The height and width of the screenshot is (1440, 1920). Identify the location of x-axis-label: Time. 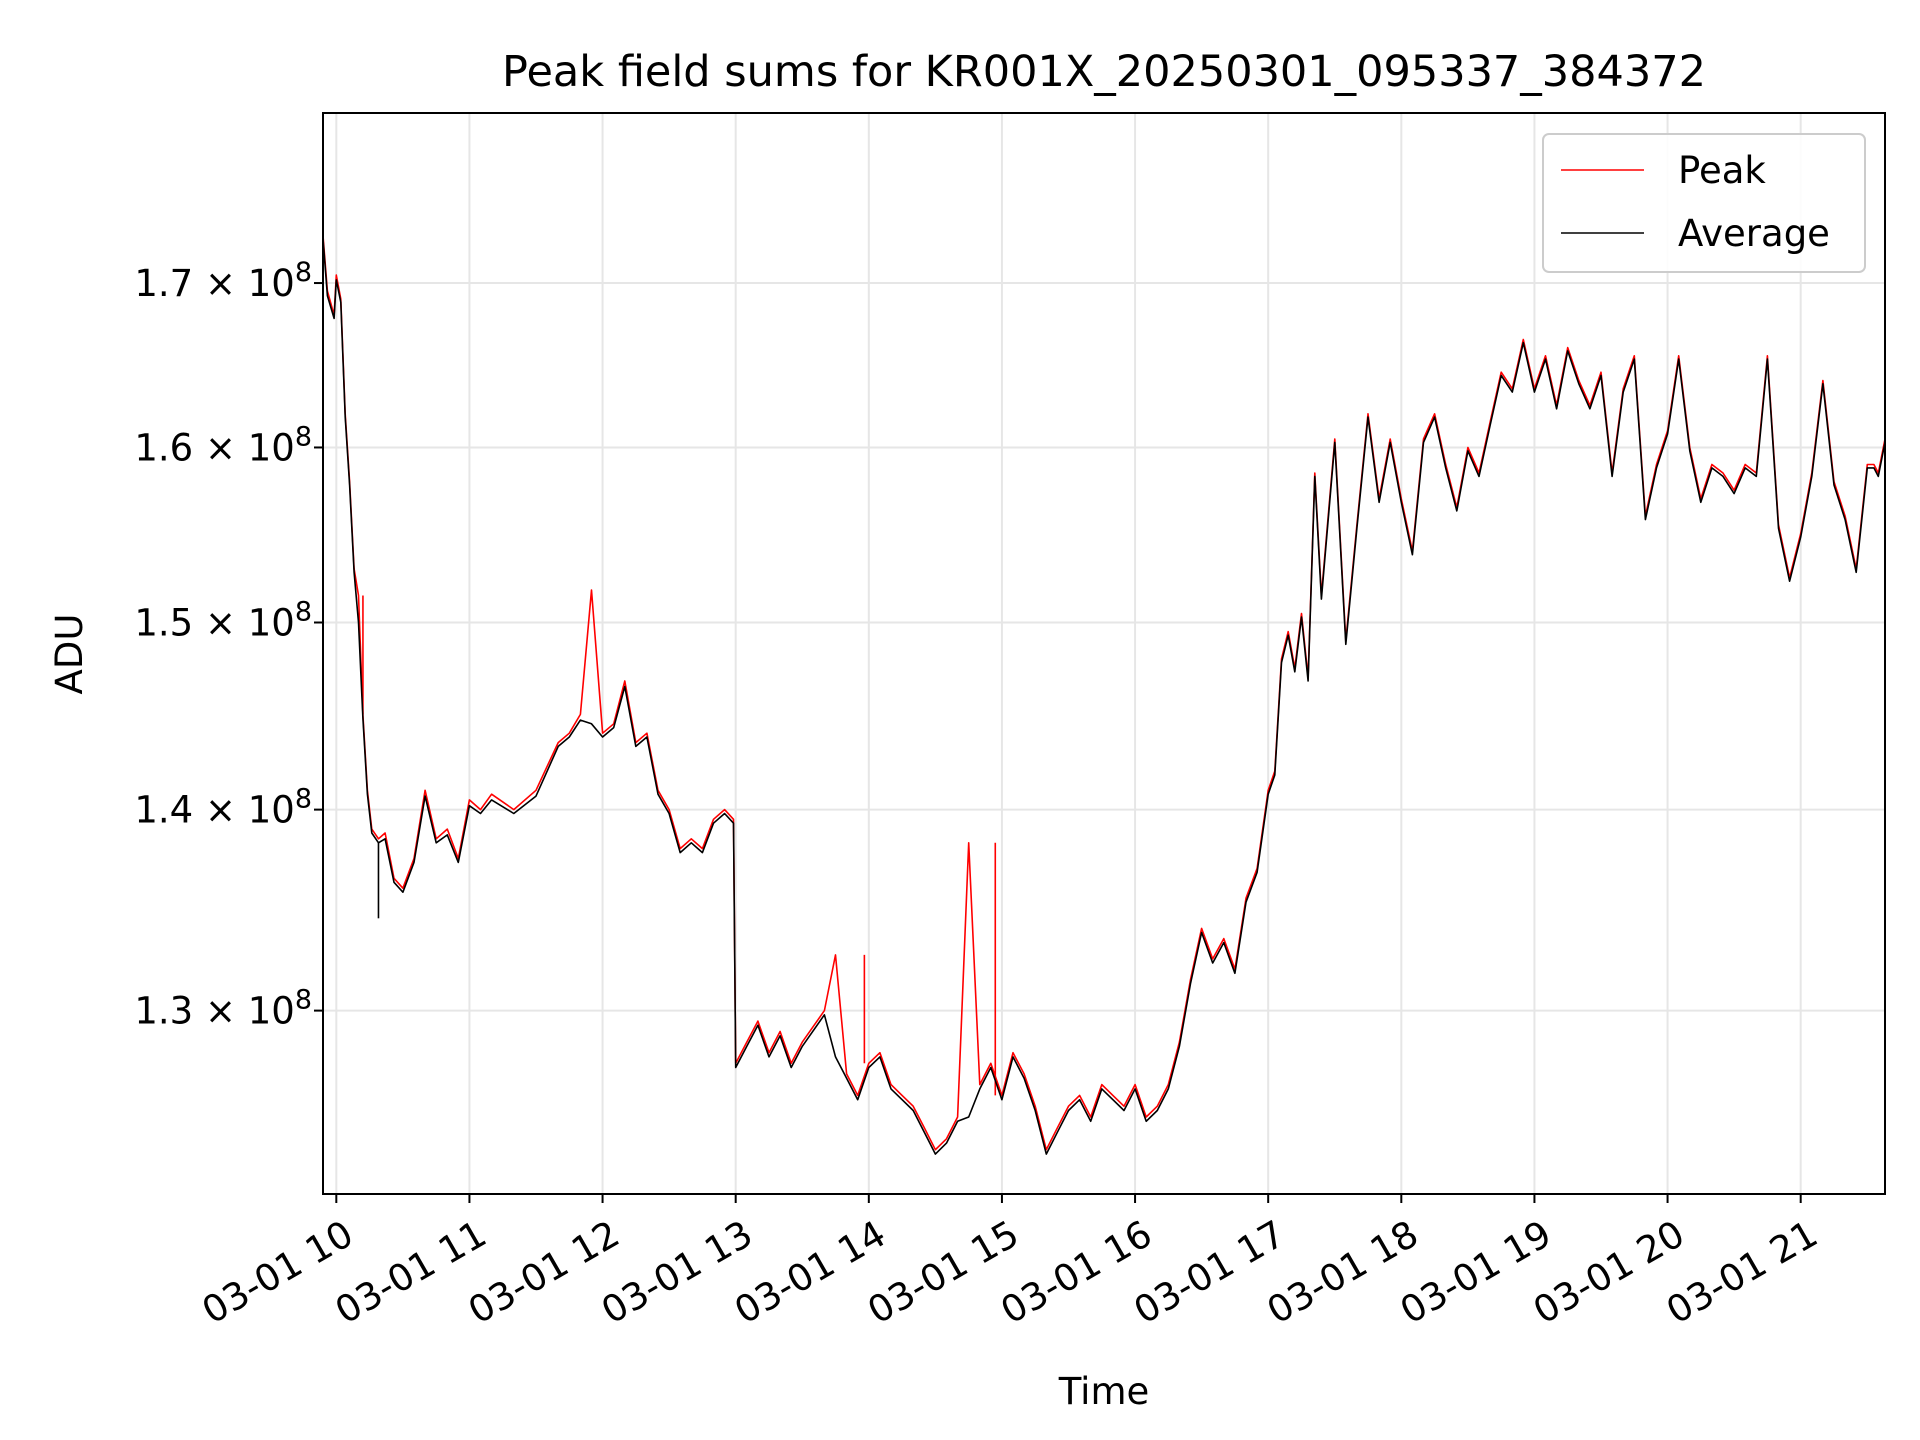
(1104, 1391).